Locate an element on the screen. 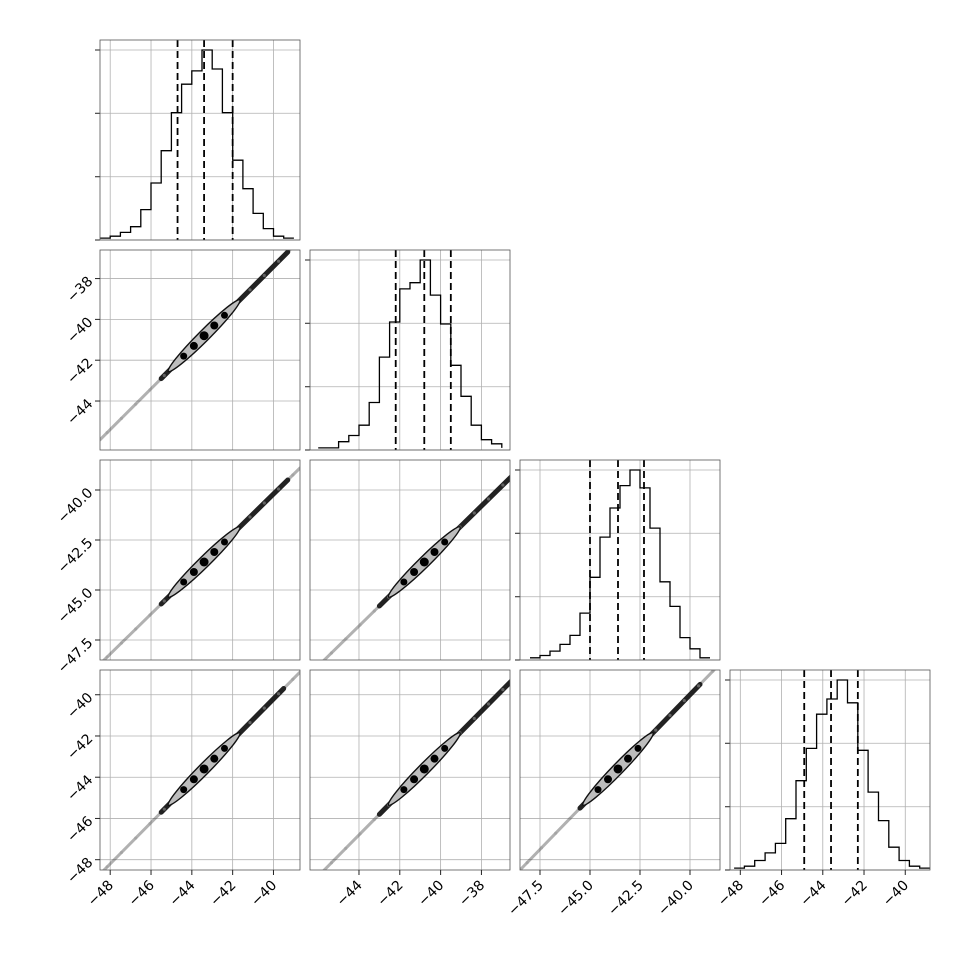 Image resolution: width=970 pixels, height=970 pixels. x-tick-label: −47.5 is located at coordinates (526, 899).